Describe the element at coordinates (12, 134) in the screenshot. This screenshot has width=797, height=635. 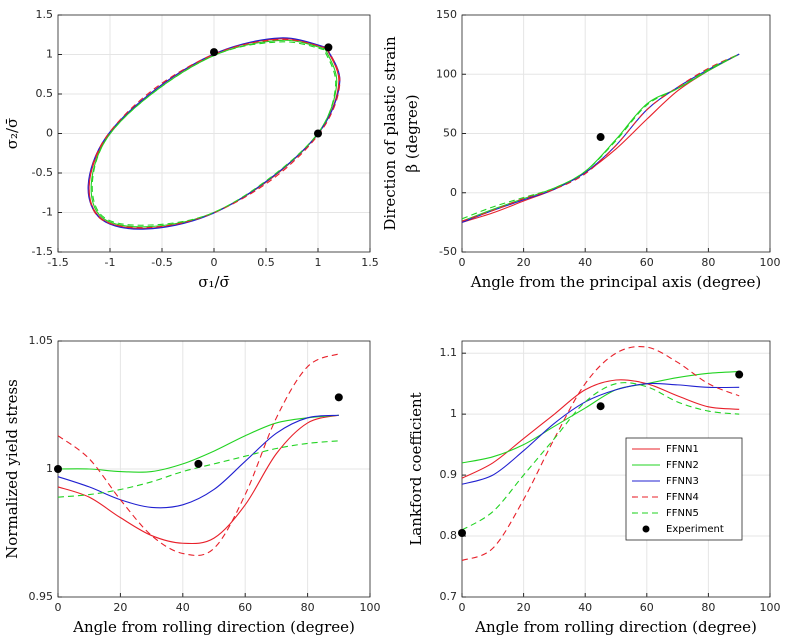
I see `y-axis-label: σ₂/σ̄` at that location.